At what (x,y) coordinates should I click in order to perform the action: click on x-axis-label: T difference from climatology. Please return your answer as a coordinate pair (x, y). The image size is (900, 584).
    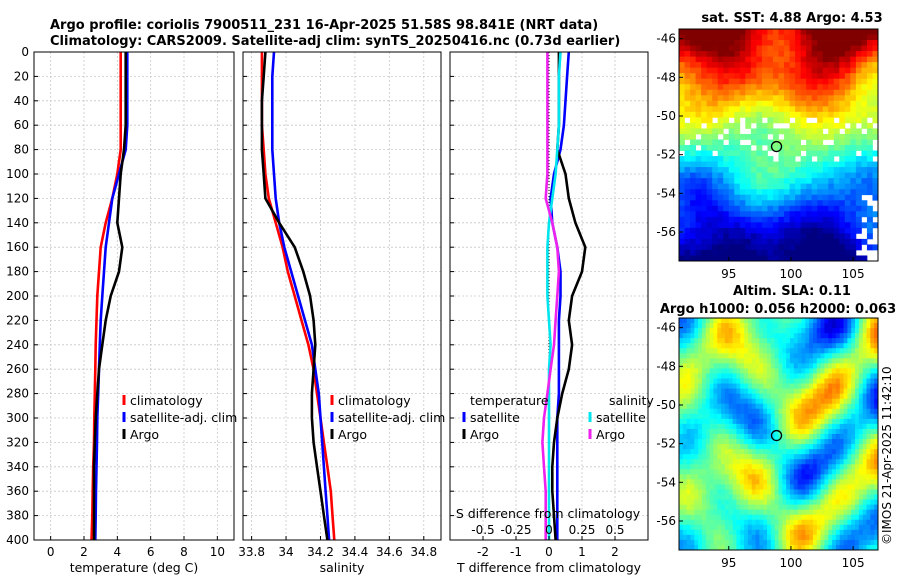
    Looking at the image, I should click on (549, 567).